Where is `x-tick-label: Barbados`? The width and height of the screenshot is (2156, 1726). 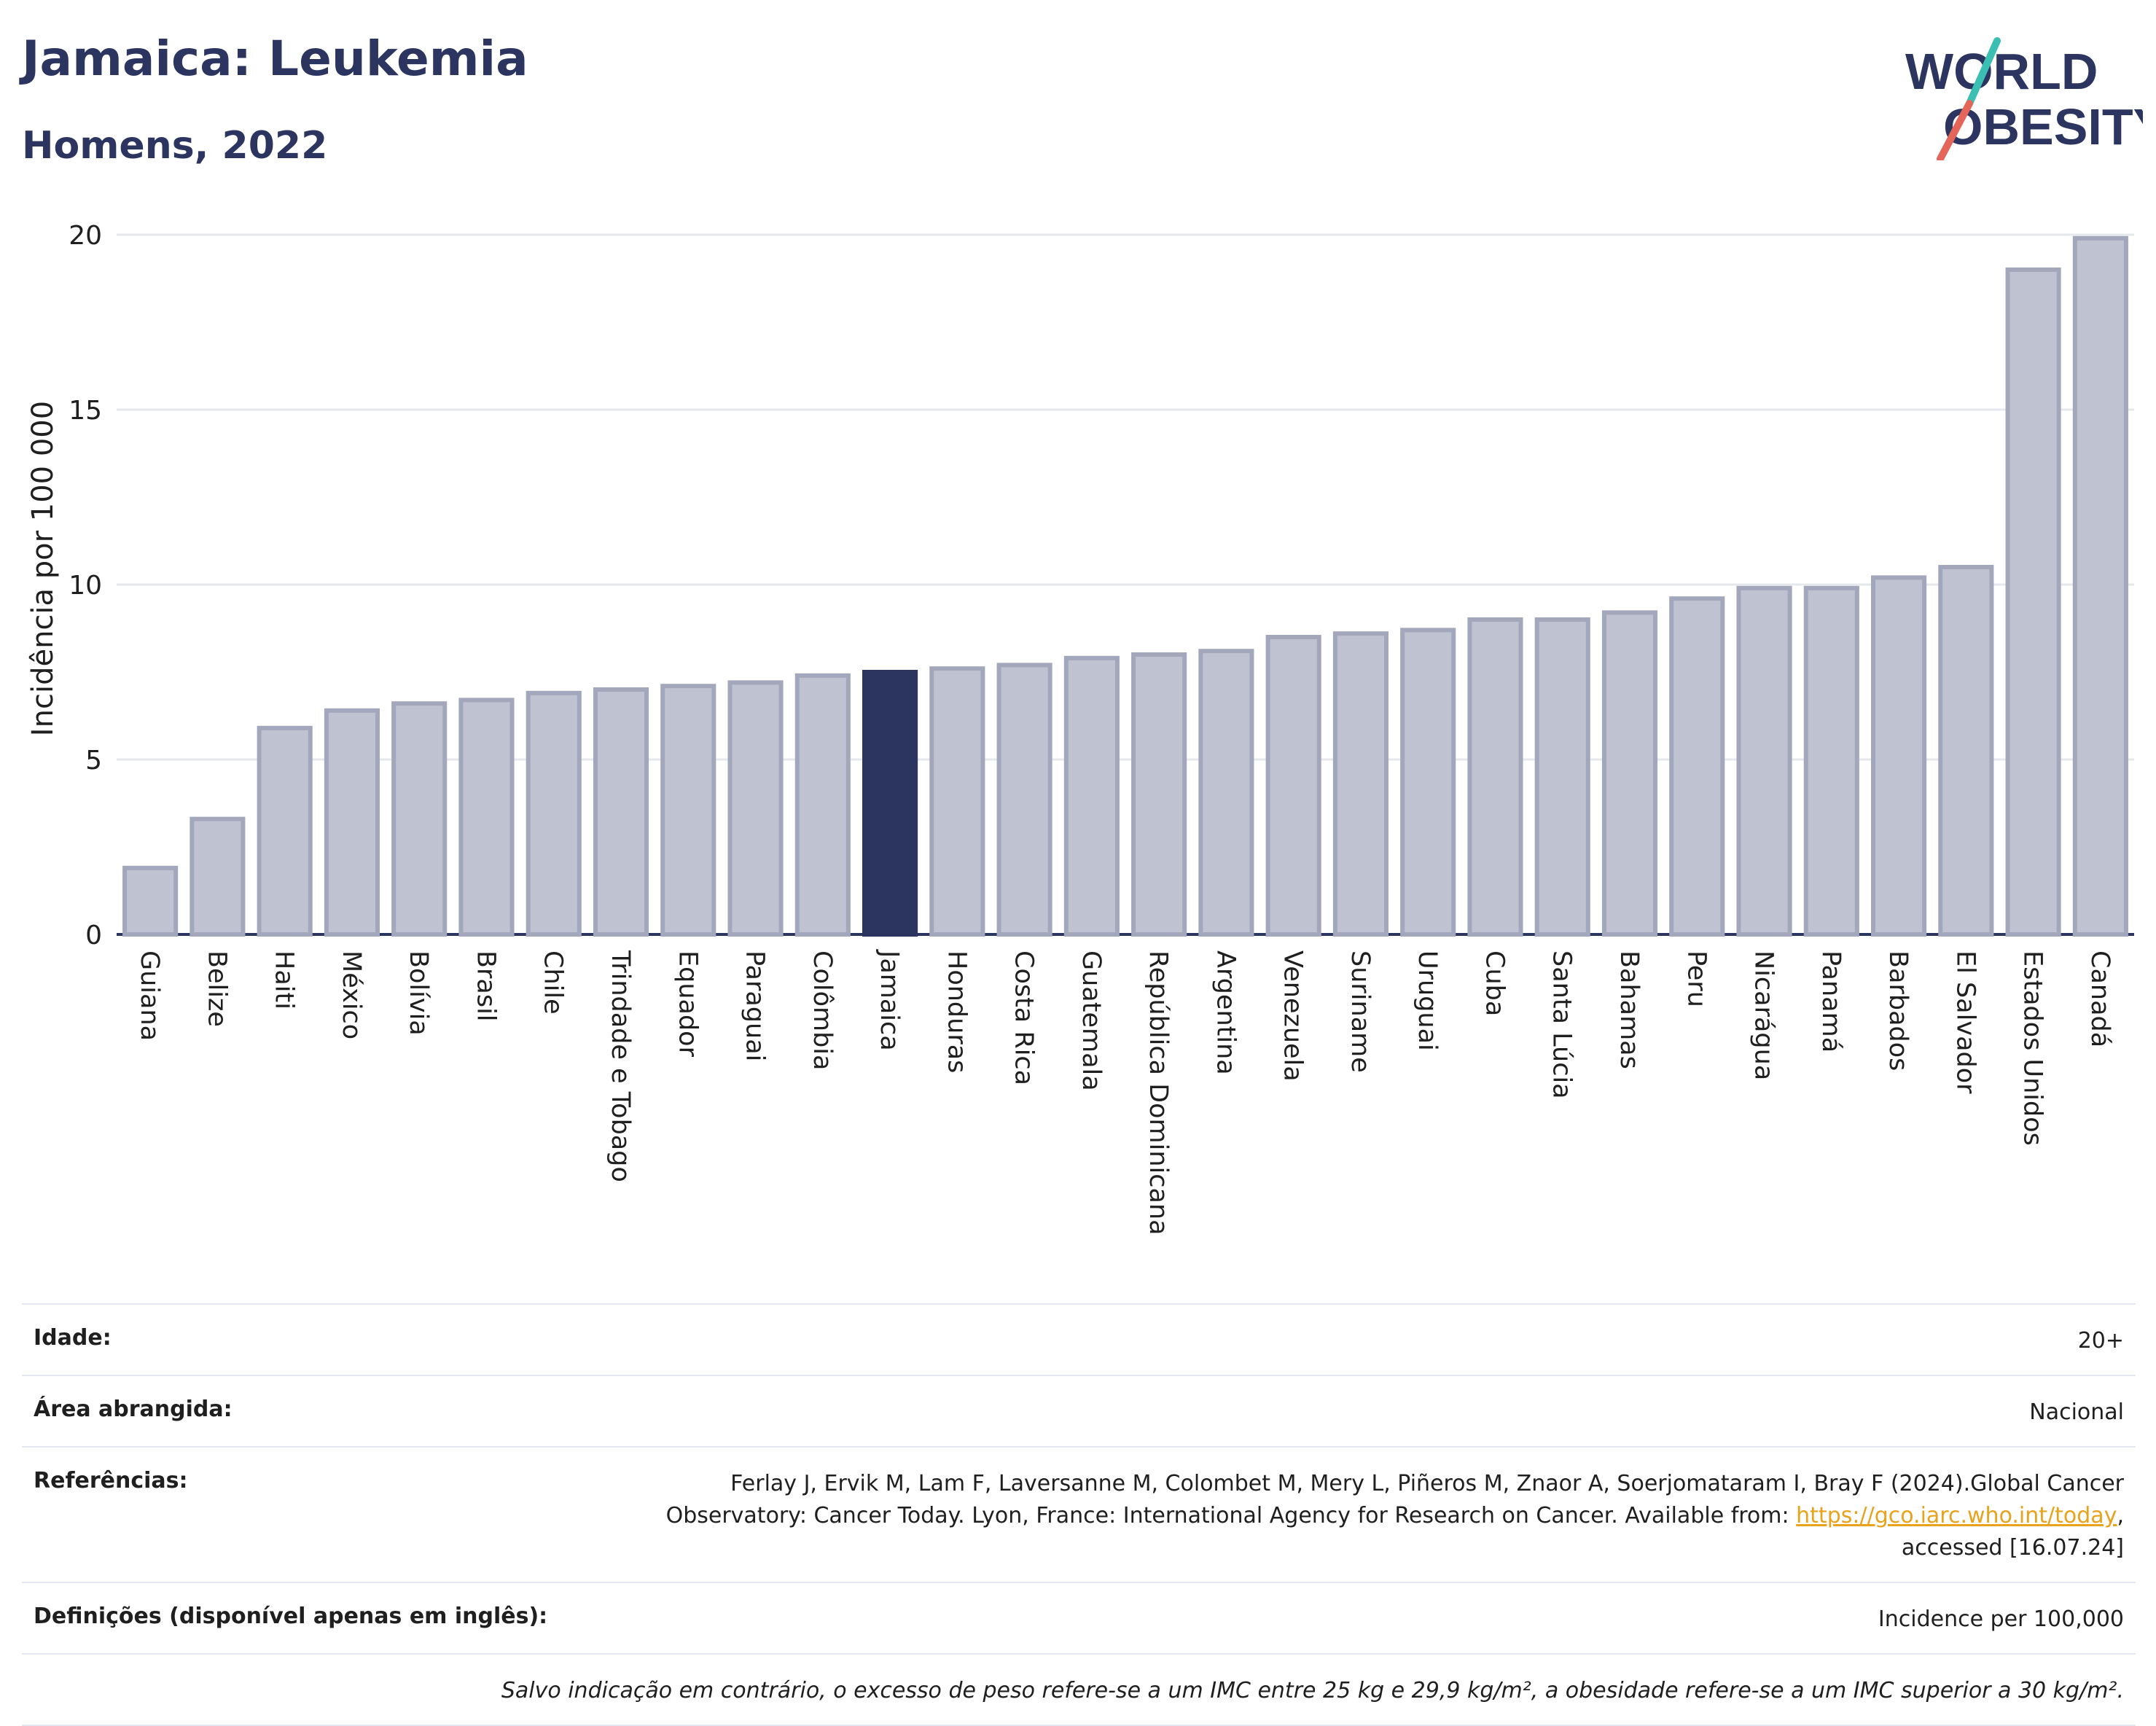 x-tick-label: Barbados is located at coordinates (1898, 1010).